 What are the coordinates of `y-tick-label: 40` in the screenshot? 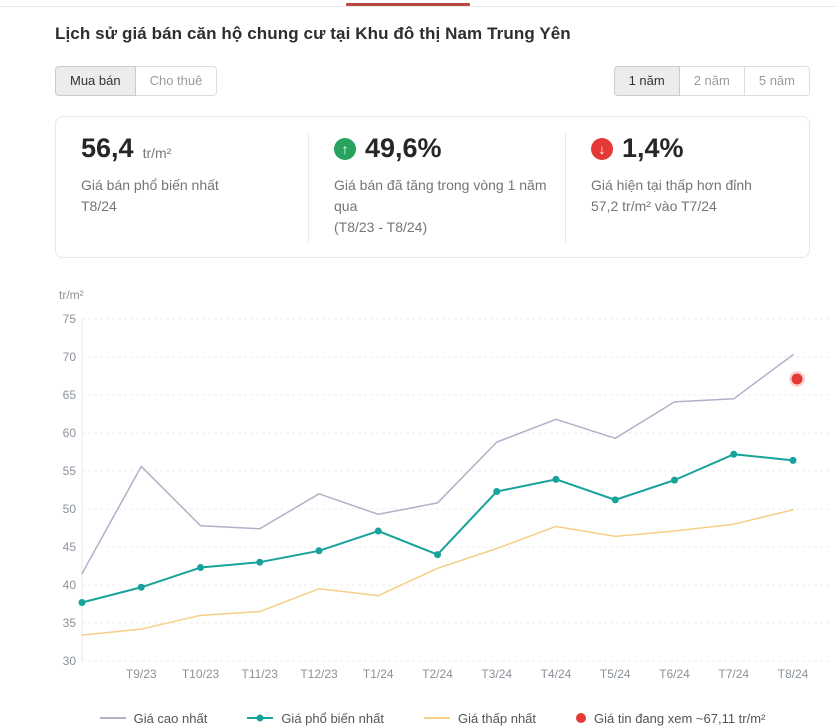 It's located at (70, 585).